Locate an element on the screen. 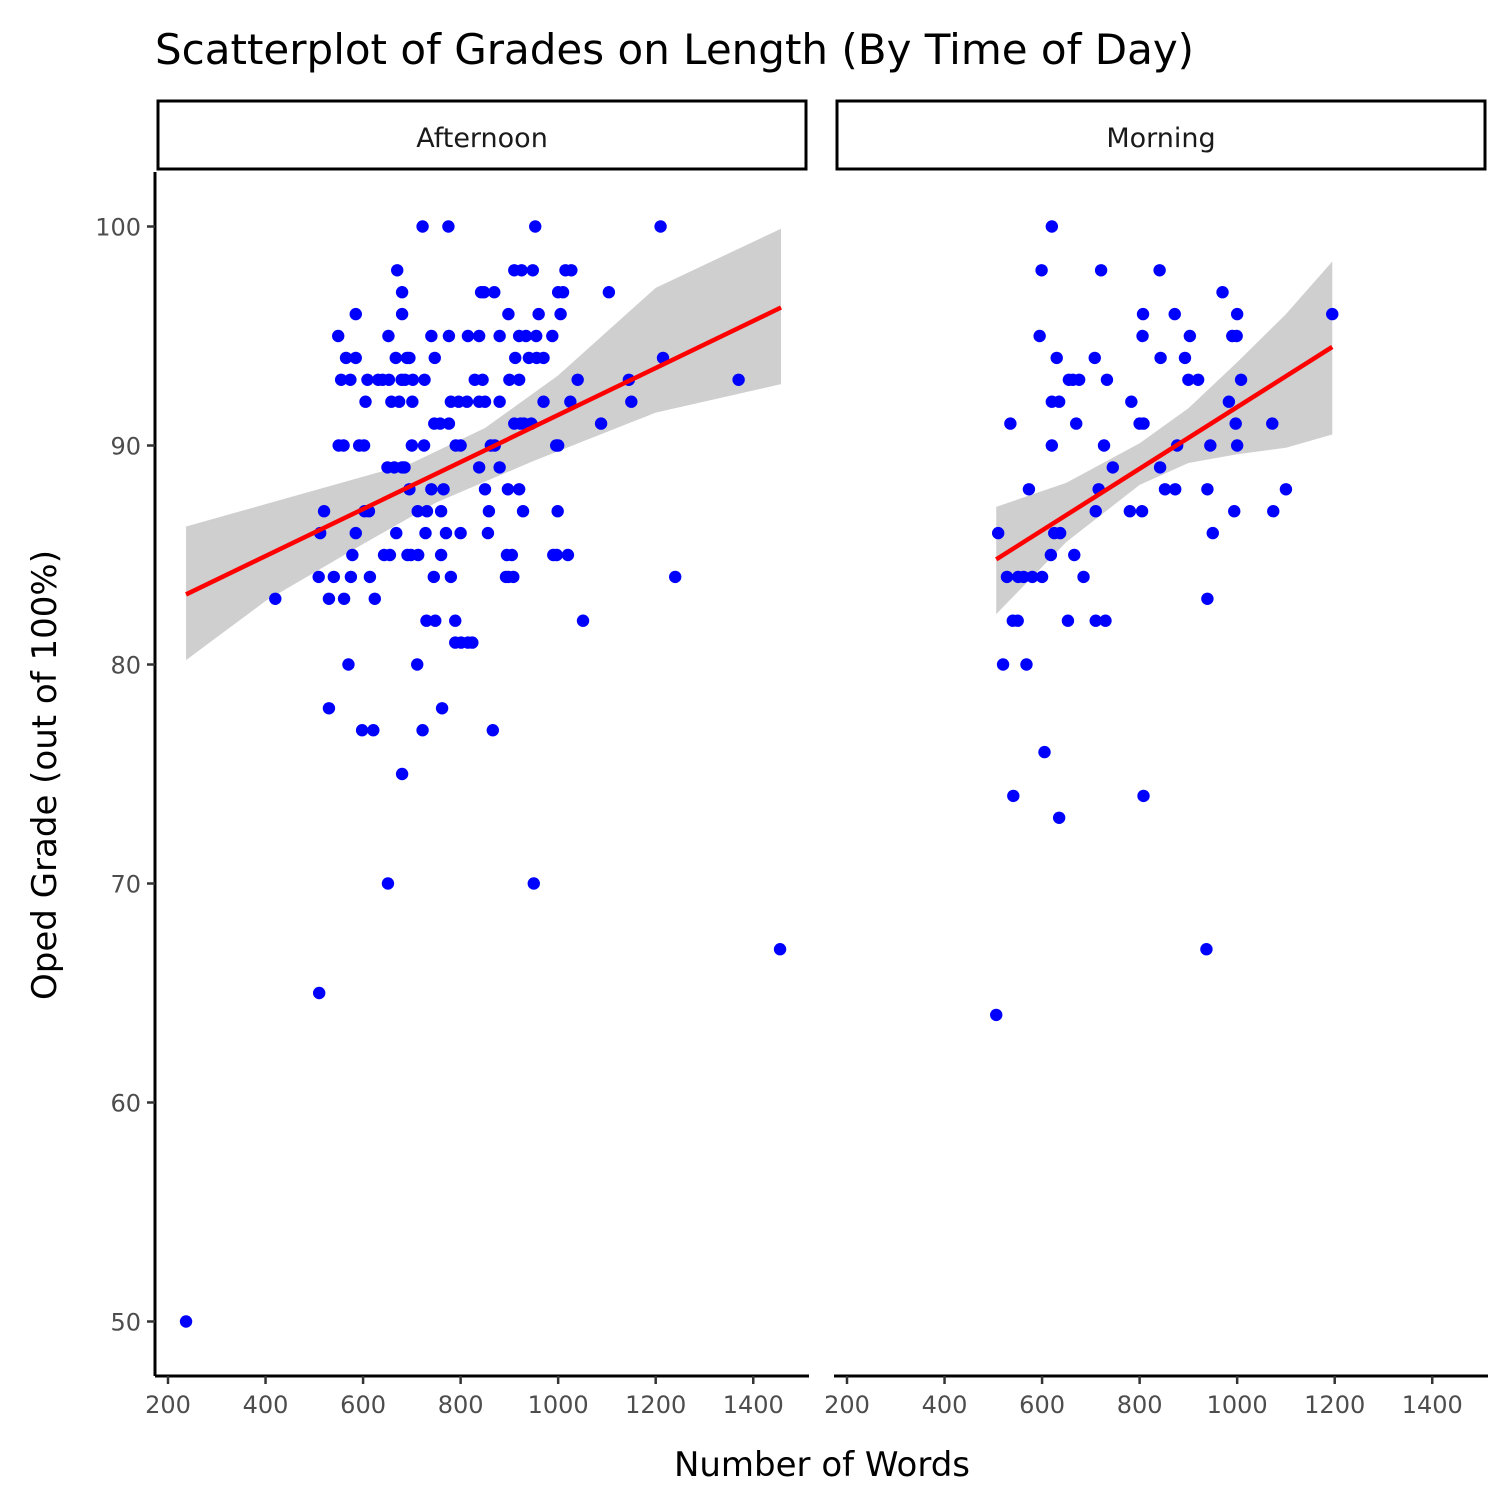  x-tick-label: 800 is located at coordinates (1140, 1405).